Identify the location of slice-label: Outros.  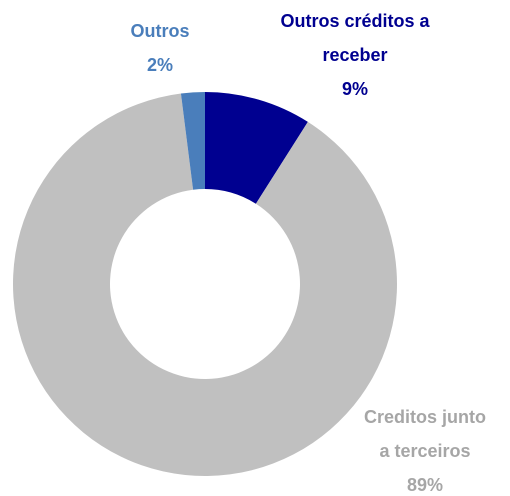
(159, 31).